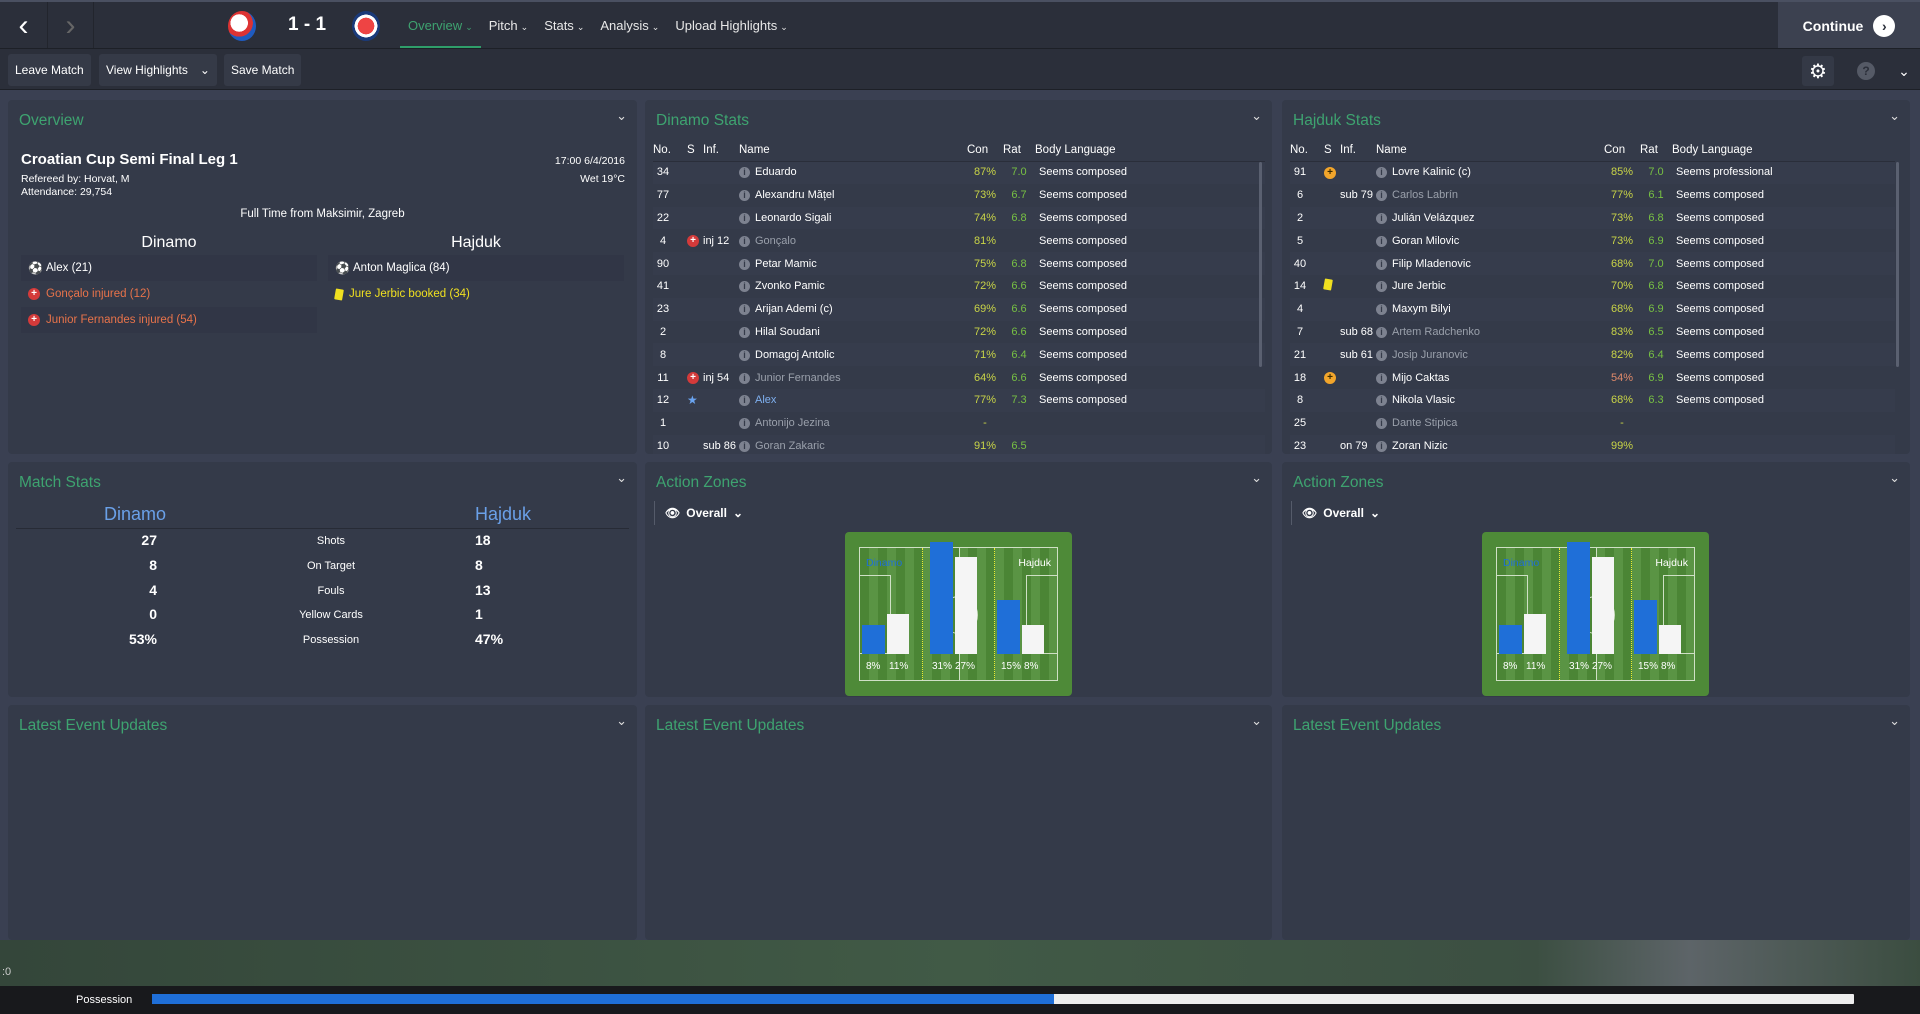 The height and width of the screenshot is (1014, 1920). I want to click on table-row: 1 i Antonijo Jezina -, so click(959, 423).